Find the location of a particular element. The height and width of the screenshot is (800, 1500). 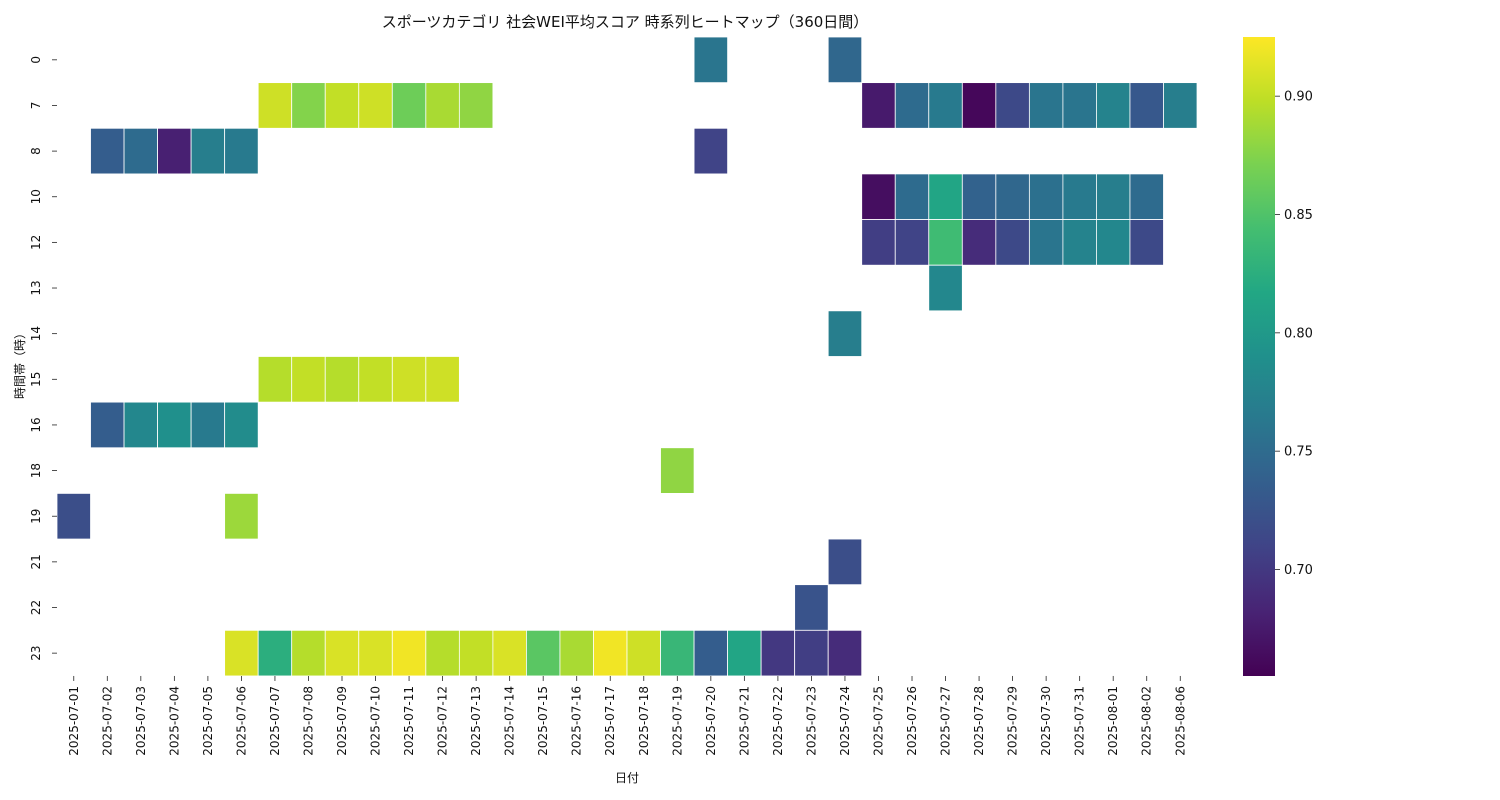

y-axis-label: 時間帯（時） is located at coordinates (20, 363).